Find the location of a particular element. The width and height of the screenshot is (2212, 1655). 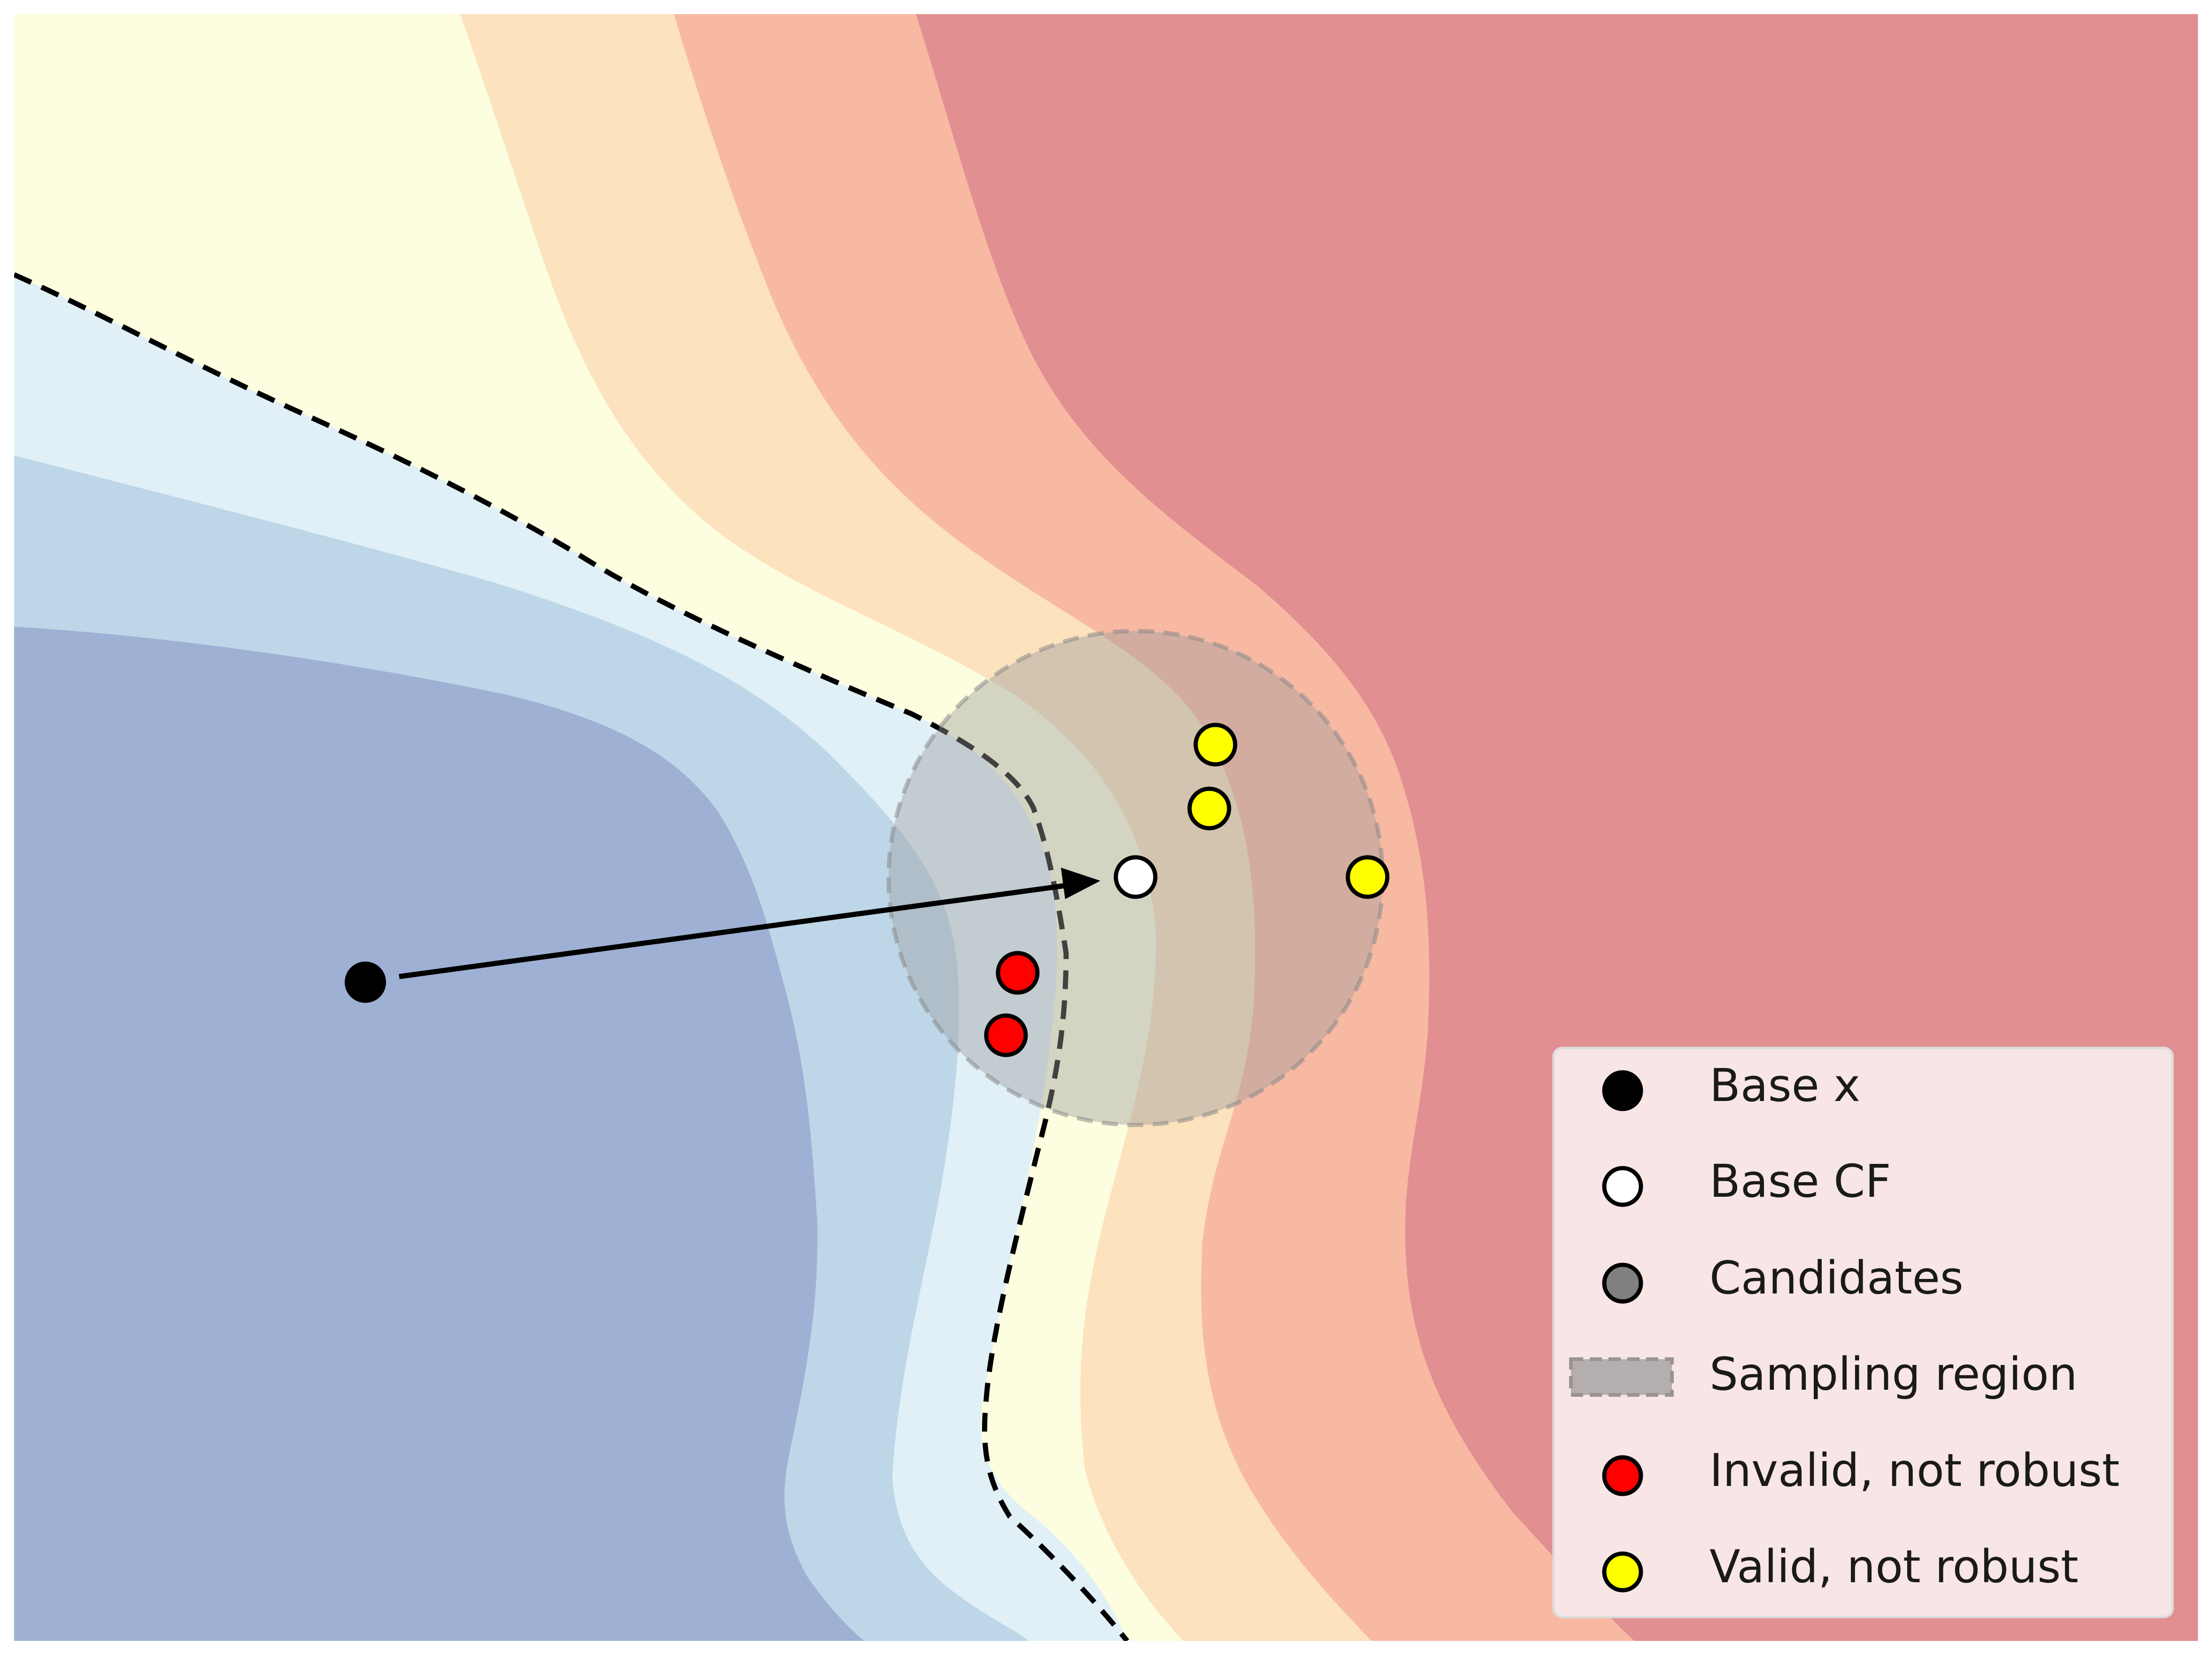

legend-item-base-x: Base x is located at coordinates (1731, 1085).